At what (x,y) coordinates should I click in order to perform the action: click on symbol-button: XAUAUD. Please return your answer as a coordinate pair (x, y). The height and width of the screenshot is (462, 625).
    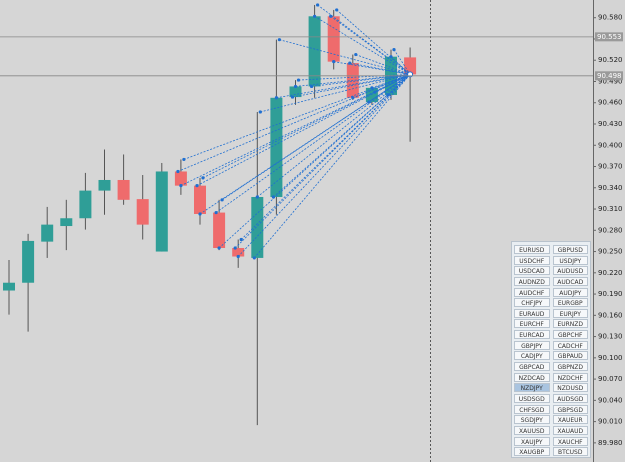
    Looking at the image, I should click on (570, 430).